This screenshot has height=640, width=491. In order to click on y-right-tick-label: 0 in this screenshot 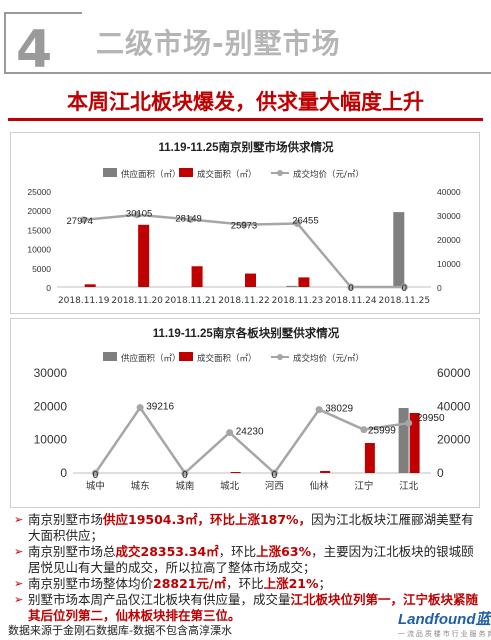, I will do `click(440, 473)`.